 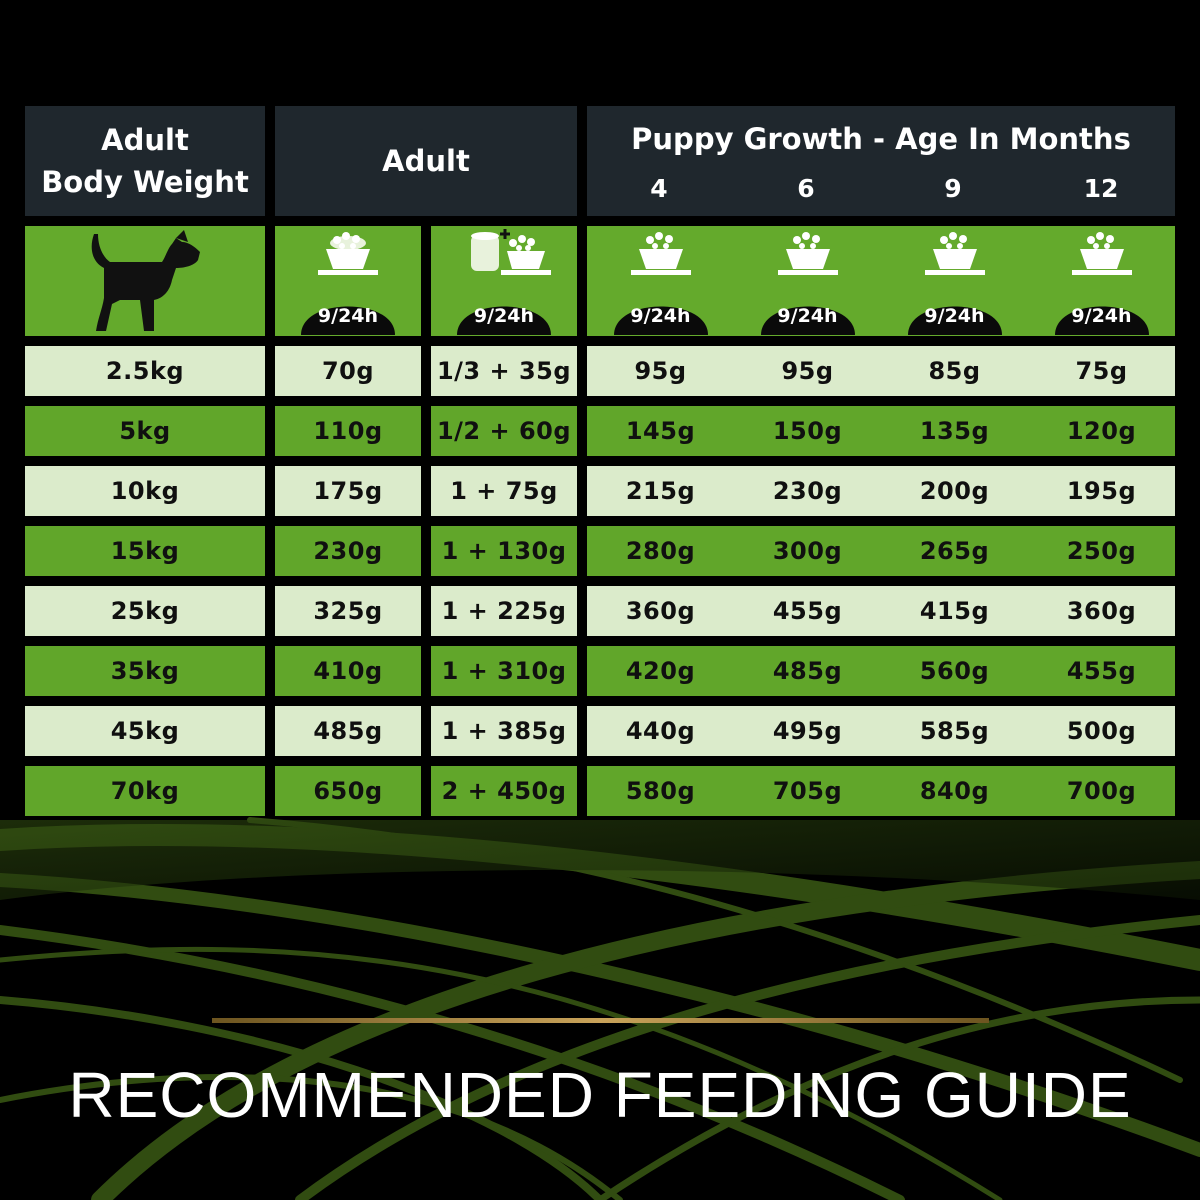 I want to click on footer-title: RECOMMENDED FEEDING GUIDE, so click(x=600, y=1095).